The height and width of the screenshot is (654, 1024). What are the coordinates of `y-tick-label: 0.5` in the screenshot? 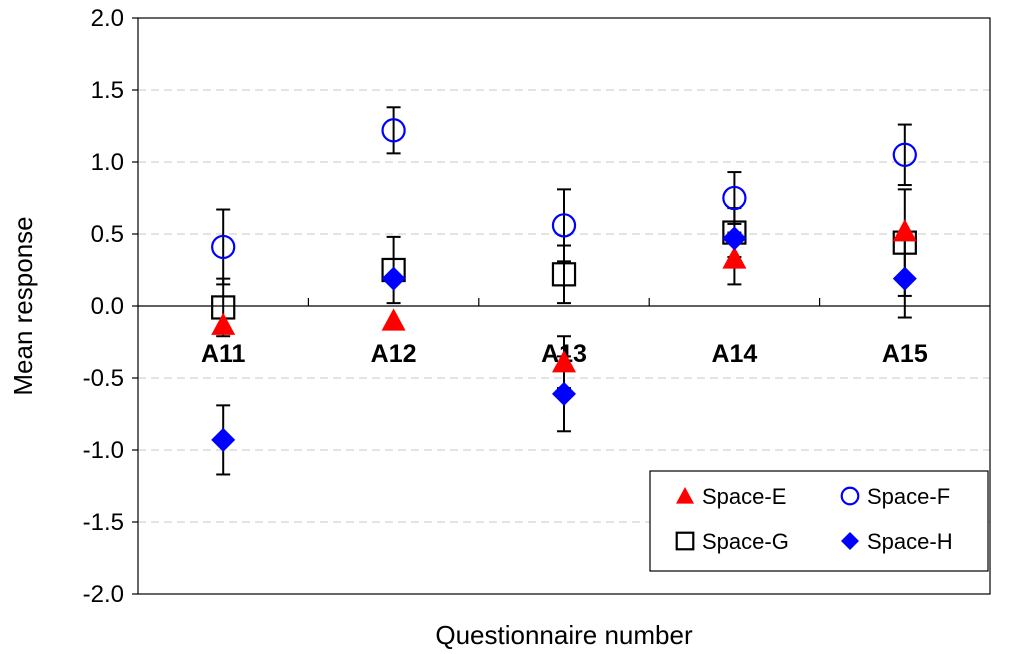 It's located at (107, 234).